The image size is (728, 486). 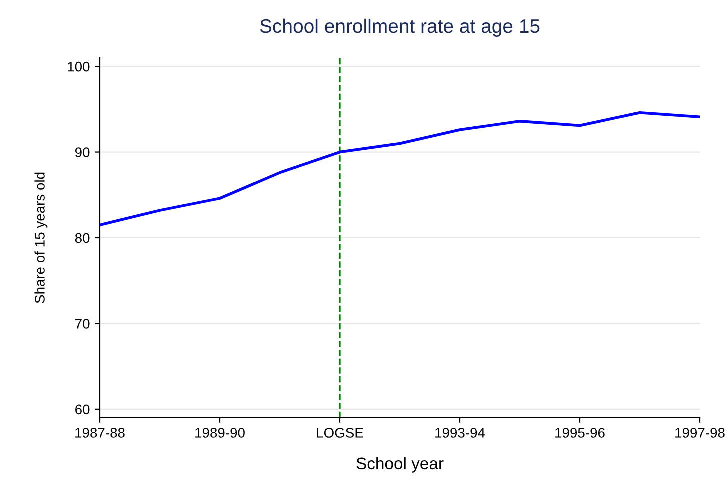 What do you see at coordinates (340, 433) in the screenshot?
I see `x-tick-label: LOGSE` at bounding box center [340, 433].